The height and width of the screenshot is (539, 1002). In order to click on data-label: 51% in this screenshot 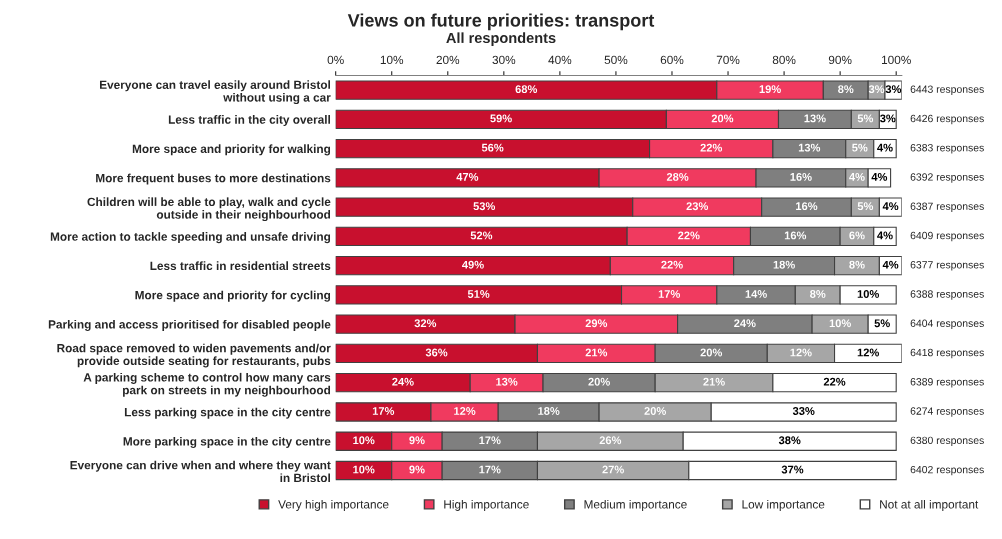, I will do `click(478, 294)`.